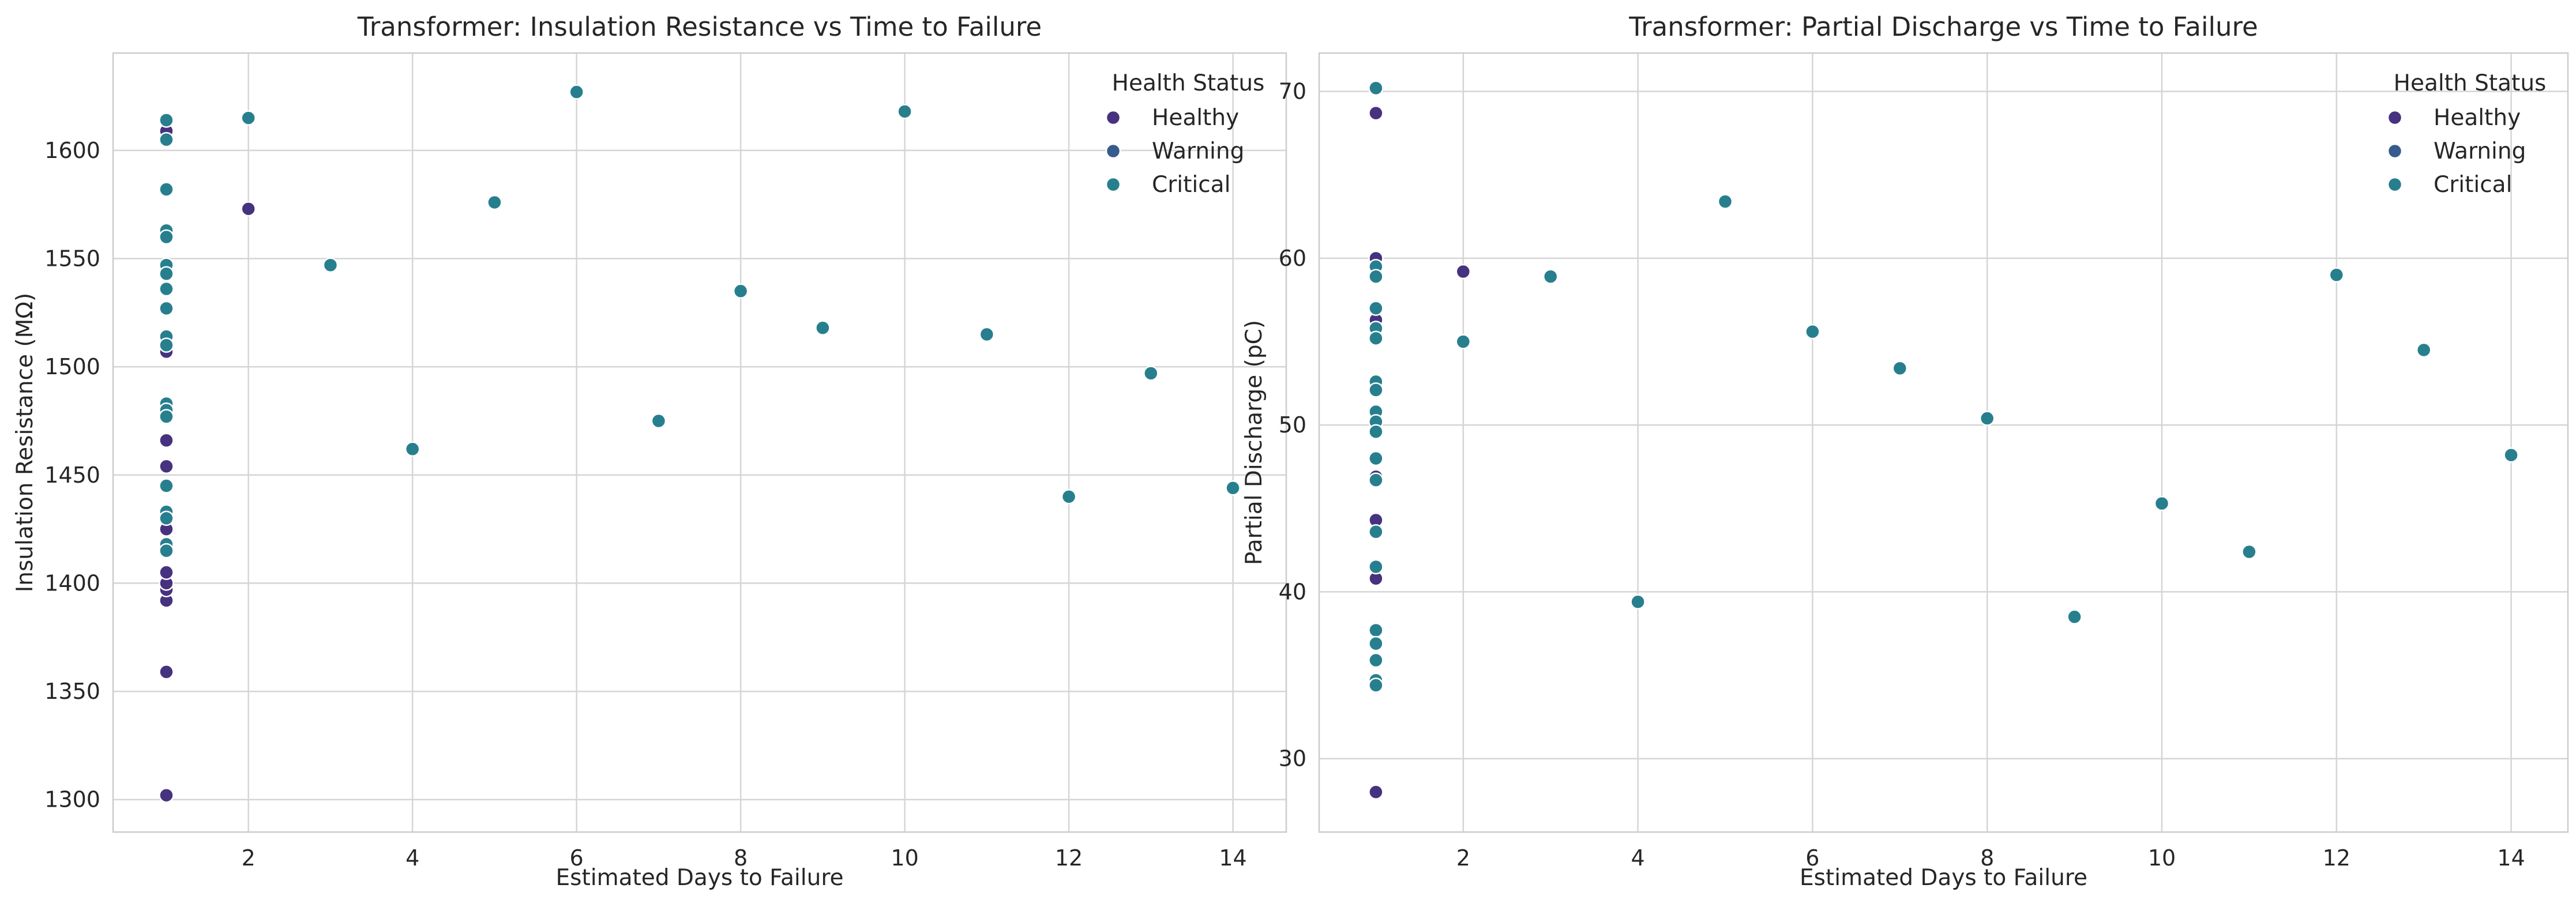 This screenshot has width=2576, height=907. What do you see at coordinates (72, 583) in the screenshot?
I see `y-tick-label: 1400` at bounding box center [72, 583].